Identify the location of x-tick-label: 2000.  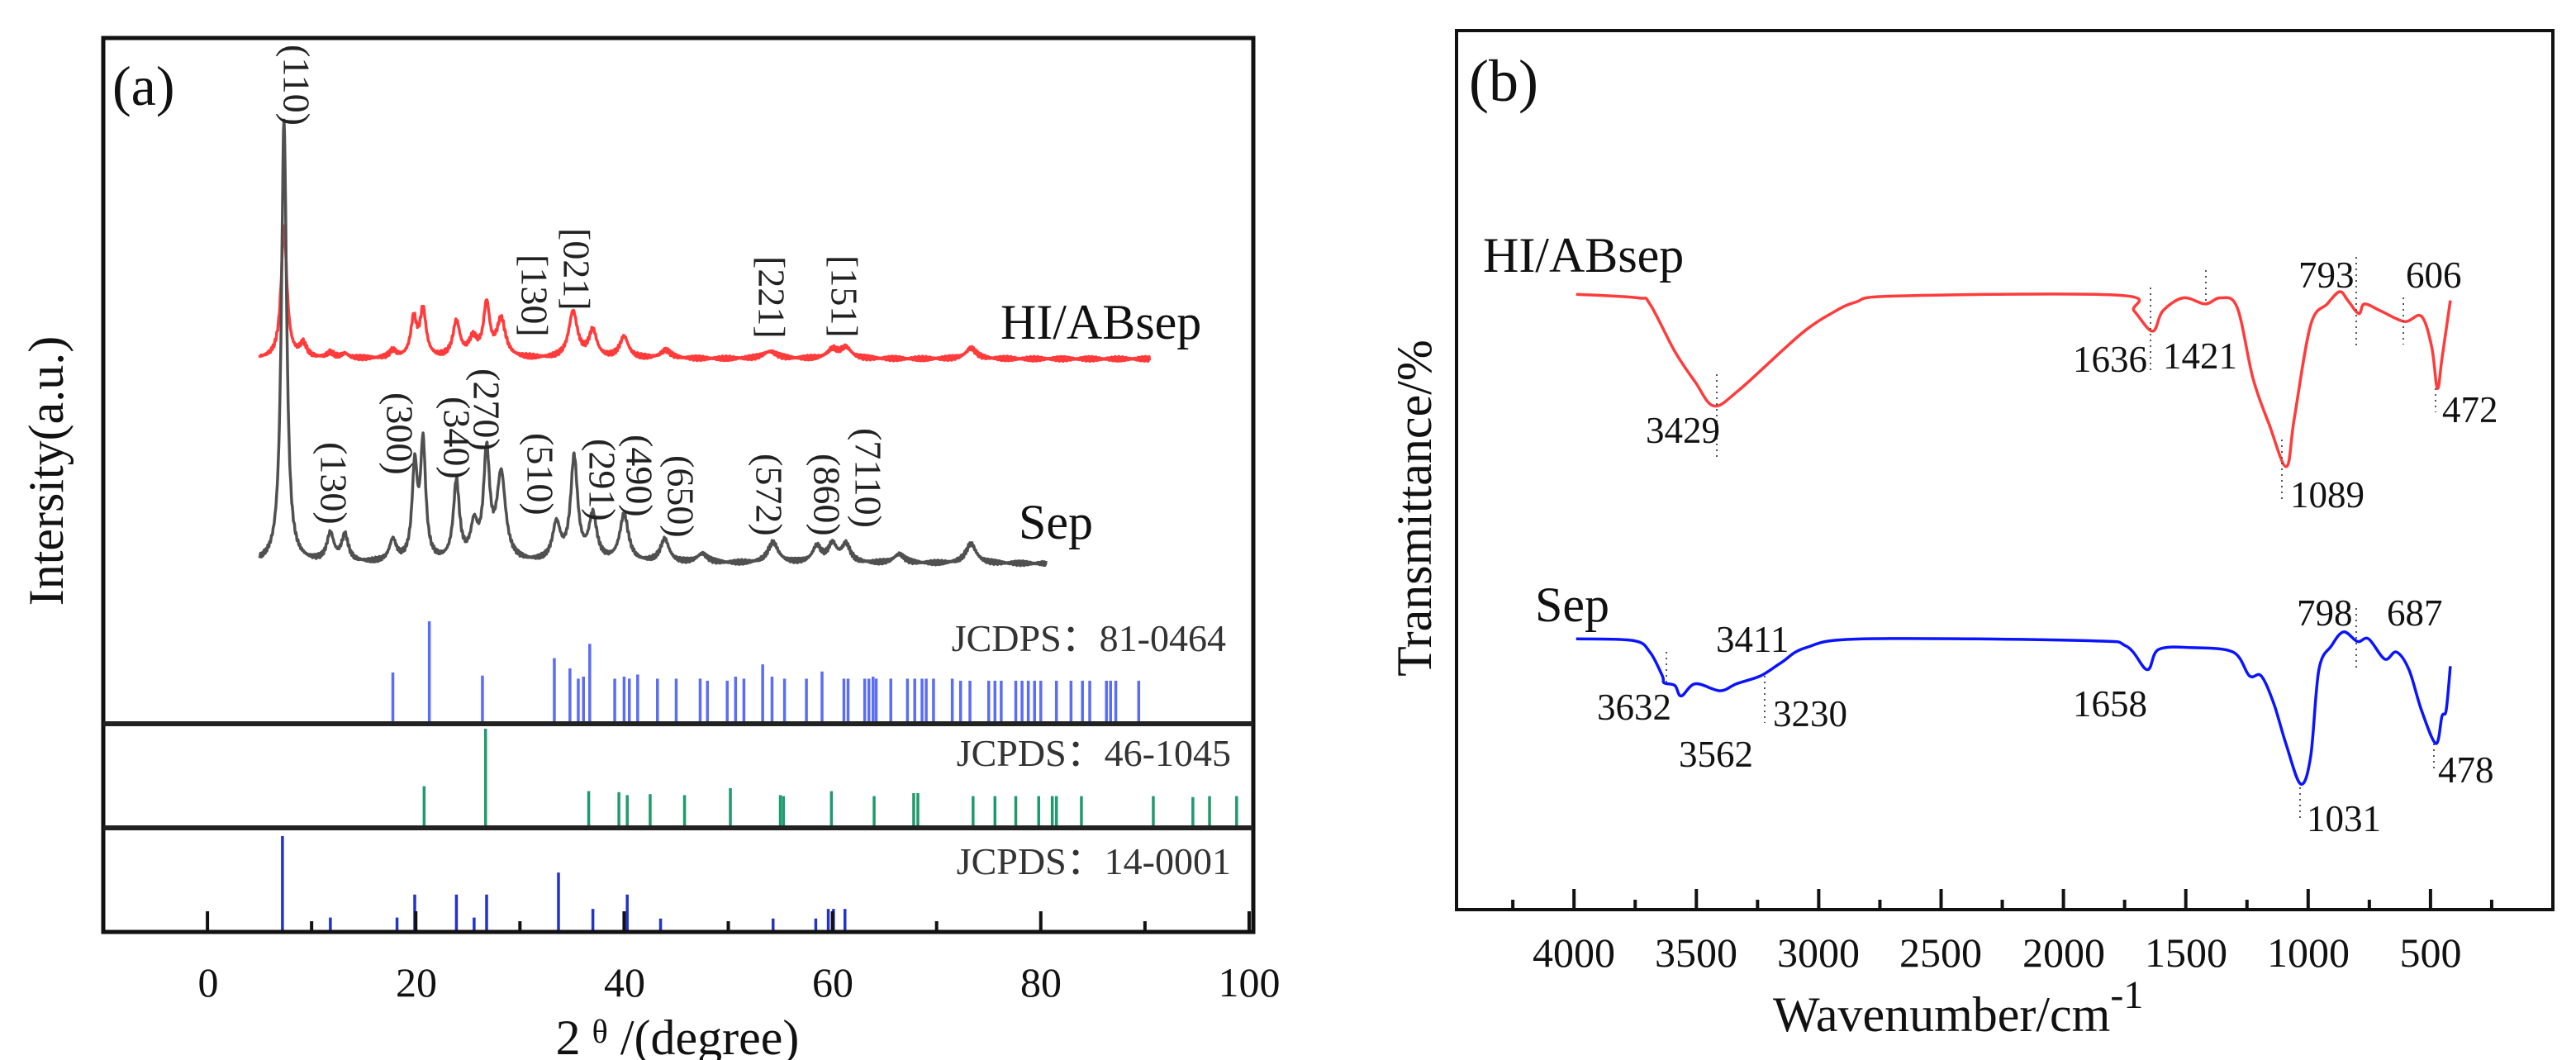
(2063, 952).